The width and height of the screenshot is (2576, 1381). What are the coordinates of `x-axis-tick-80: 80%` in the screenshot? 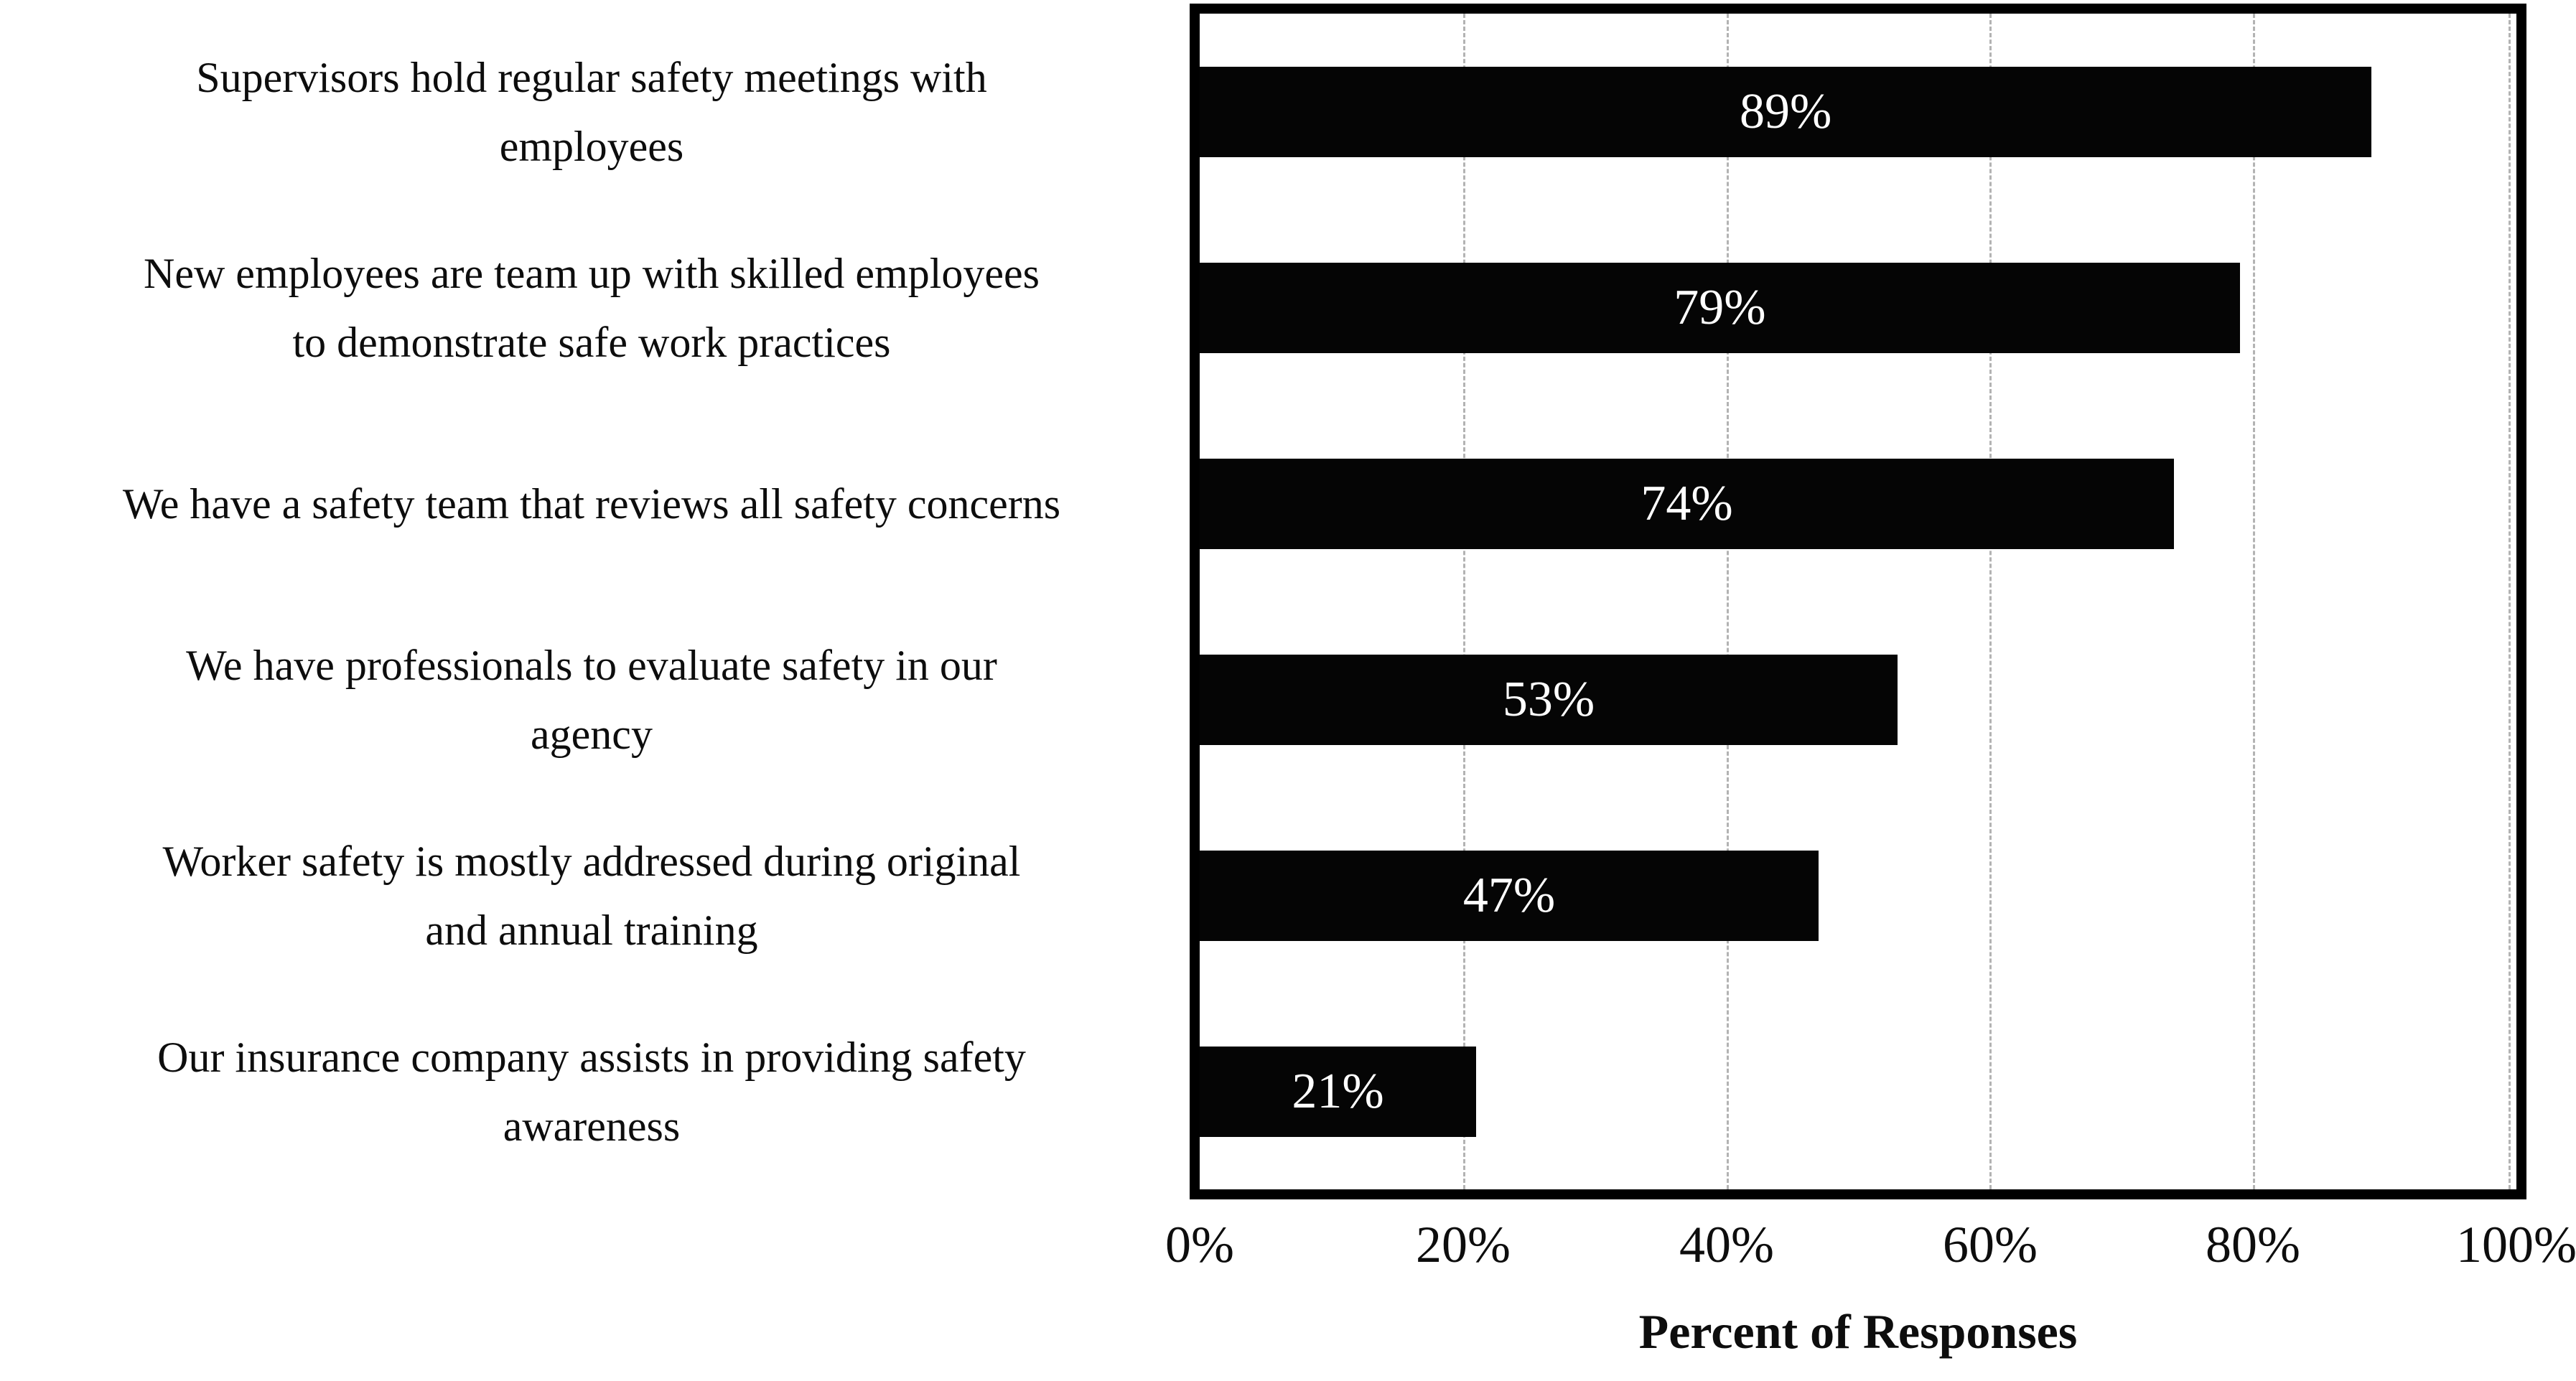 It's located at (2253, 1244).